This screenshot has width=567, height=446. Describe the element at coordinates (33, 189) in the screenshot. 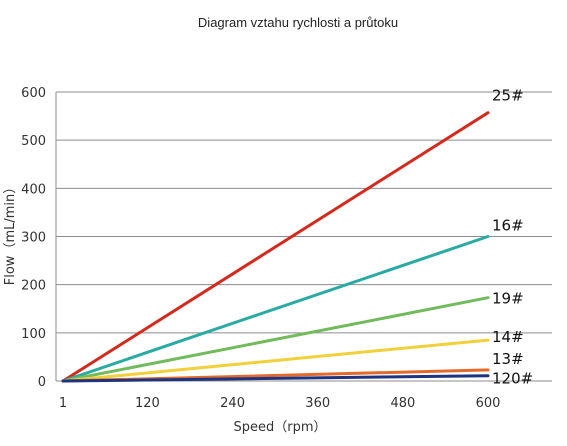

I see `y-tick-label: 400` at that location.